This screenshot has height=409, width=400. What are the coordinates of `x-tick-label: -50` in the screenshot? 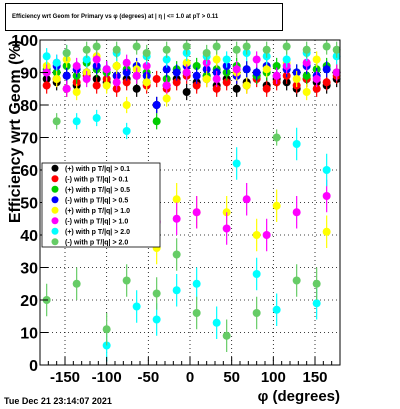 It's located at (148, 377).